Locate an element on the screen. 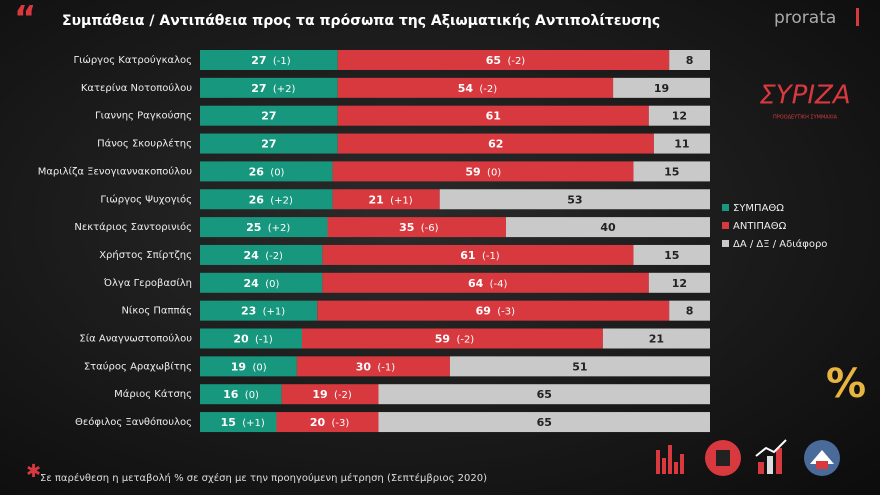 The width and height of the screenshot is (880, 495). y-tick-label: Νίκος Παππάς is located at coordinates (156, 311).